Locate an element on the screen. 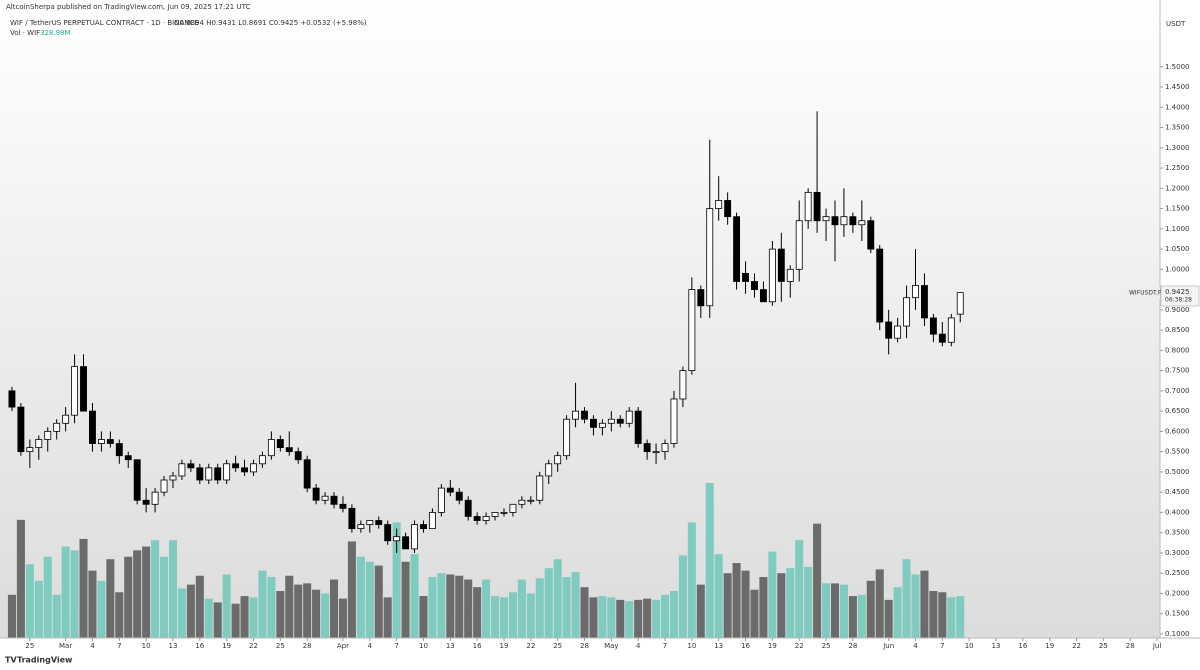 Image resolution: width=1200 pixels, height=670 pixels. x-tick-label: 4 is located at coordinates (92, 646).